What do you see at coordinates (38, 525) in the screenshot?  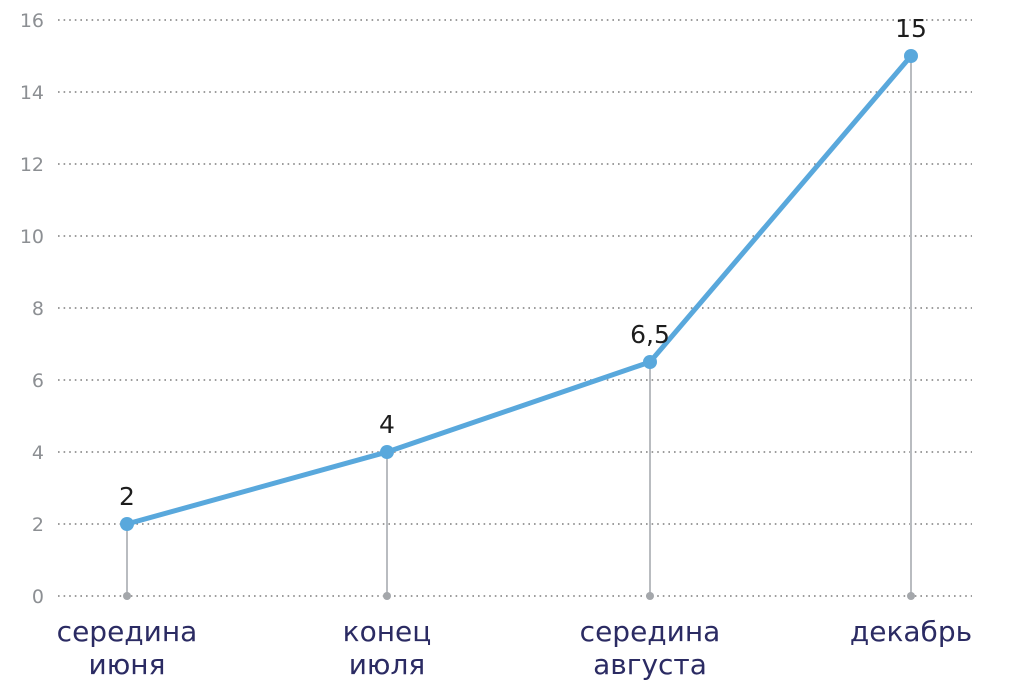 I see `y-tick-label: 2` at bounding box center [38, 525].